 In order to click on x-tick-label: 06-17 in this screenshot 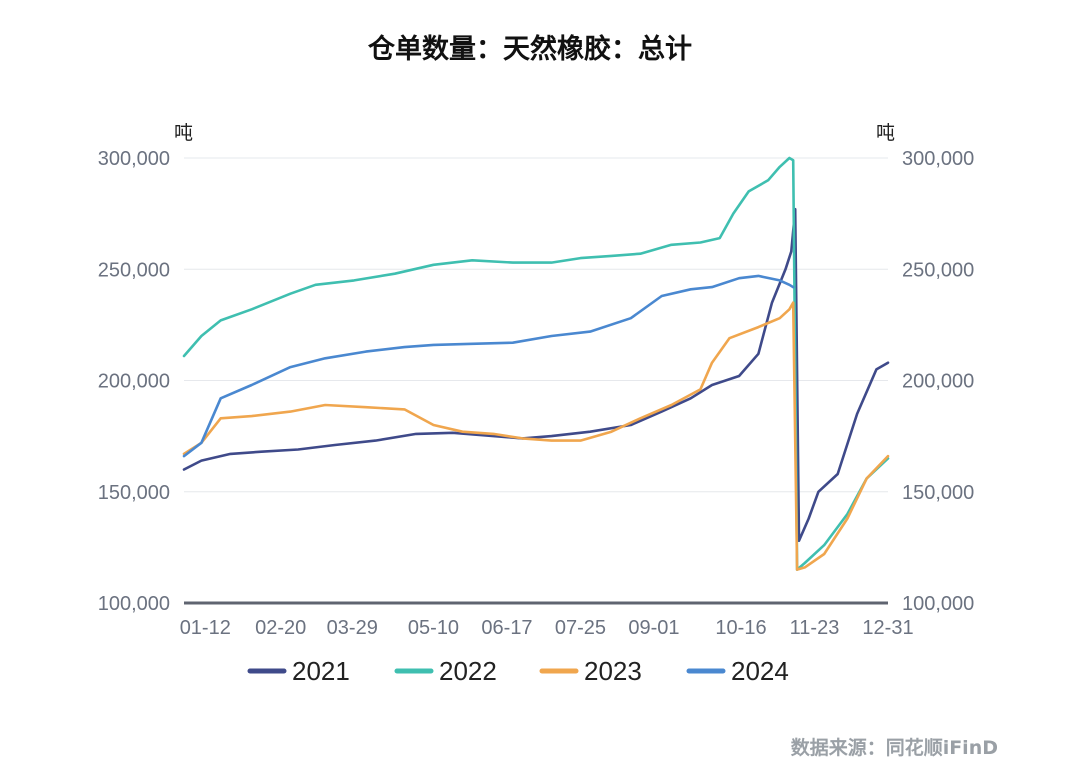, I will do `click(506, 628)`.